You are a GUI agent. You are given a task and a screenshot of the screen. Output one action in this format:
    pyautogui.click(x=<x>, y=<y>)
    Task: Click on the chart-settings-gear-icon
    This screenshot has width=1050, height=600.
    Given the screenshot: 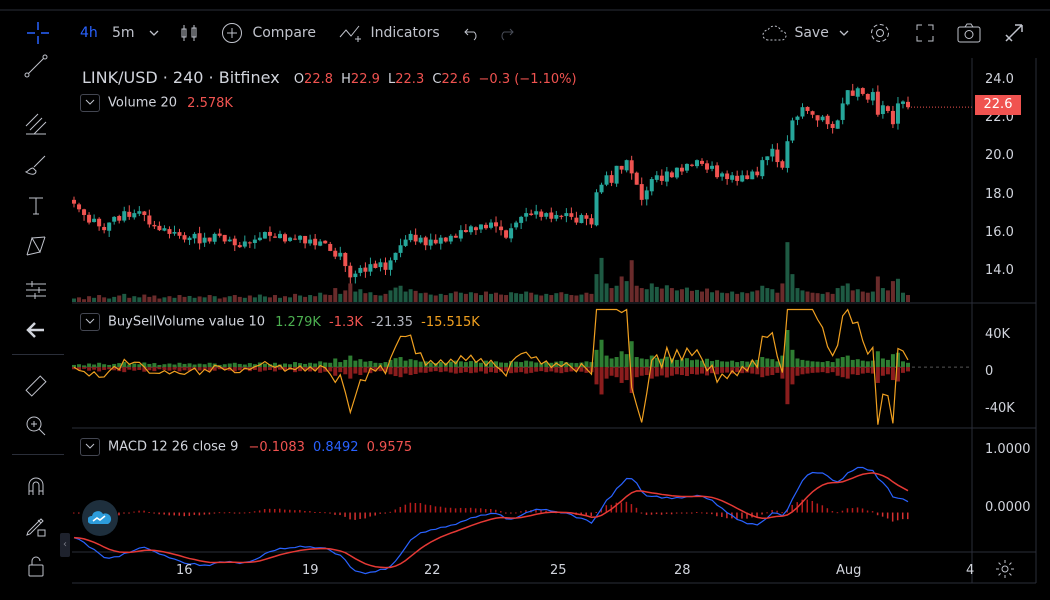 What is the action you would take?
    pyautogui.click(x=1005, y=571)
    